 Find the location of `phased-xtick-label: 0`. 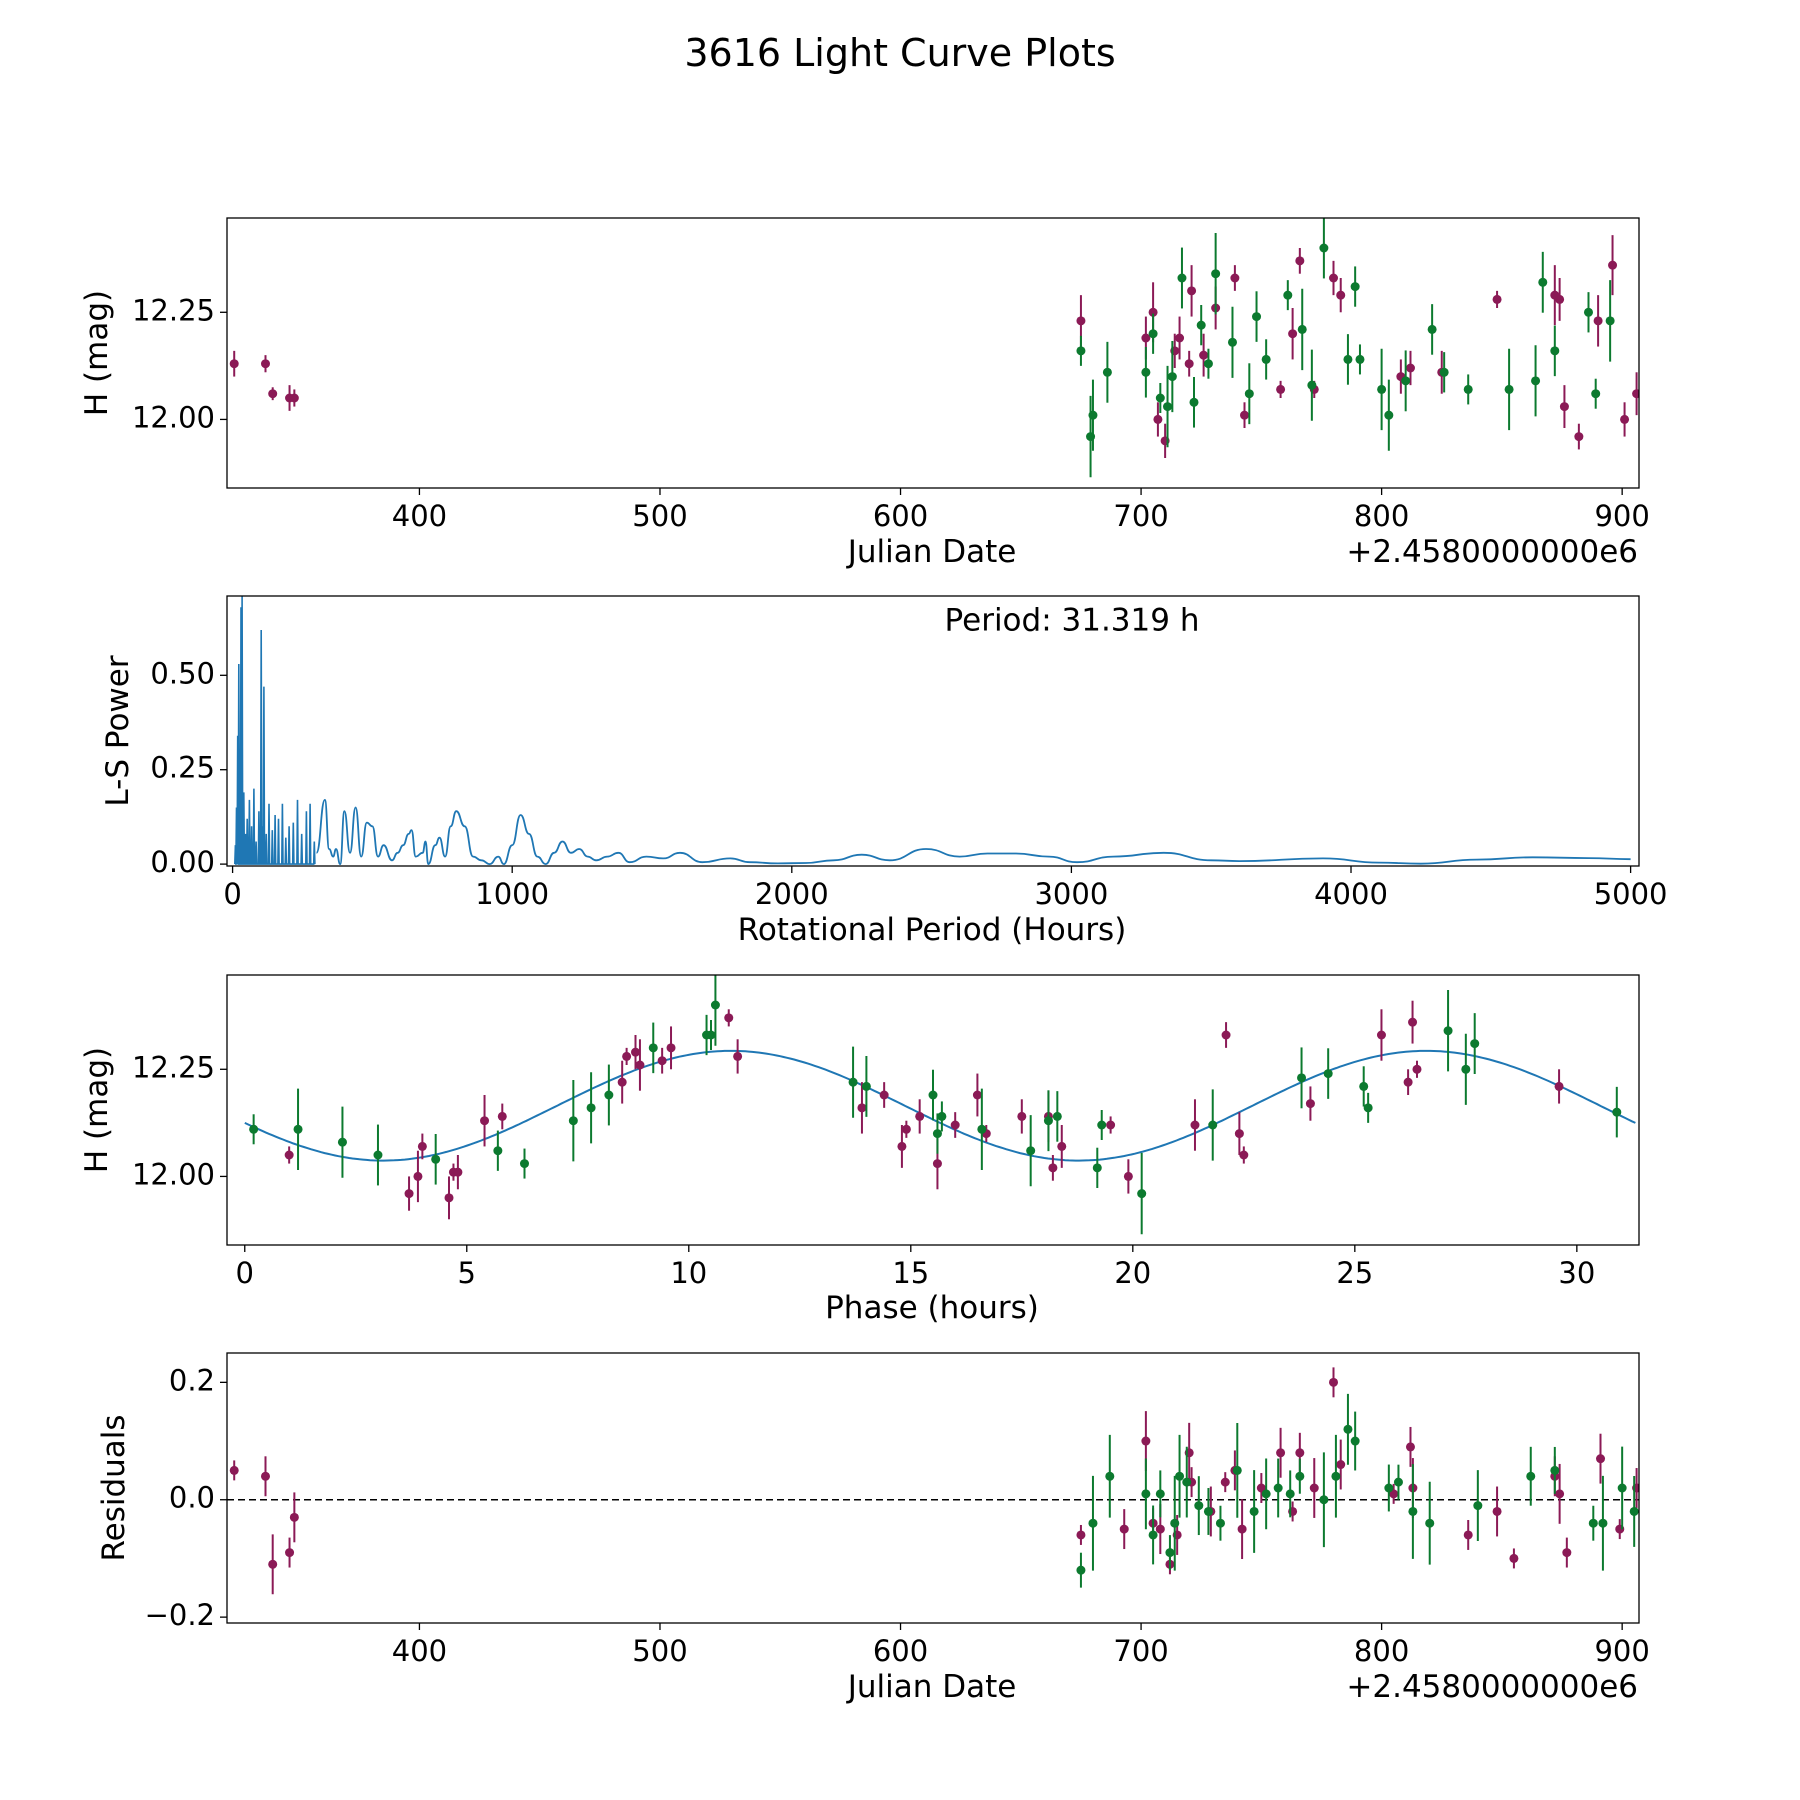

phased-xtick-label: 0 is located at coordinates (245, 1273).